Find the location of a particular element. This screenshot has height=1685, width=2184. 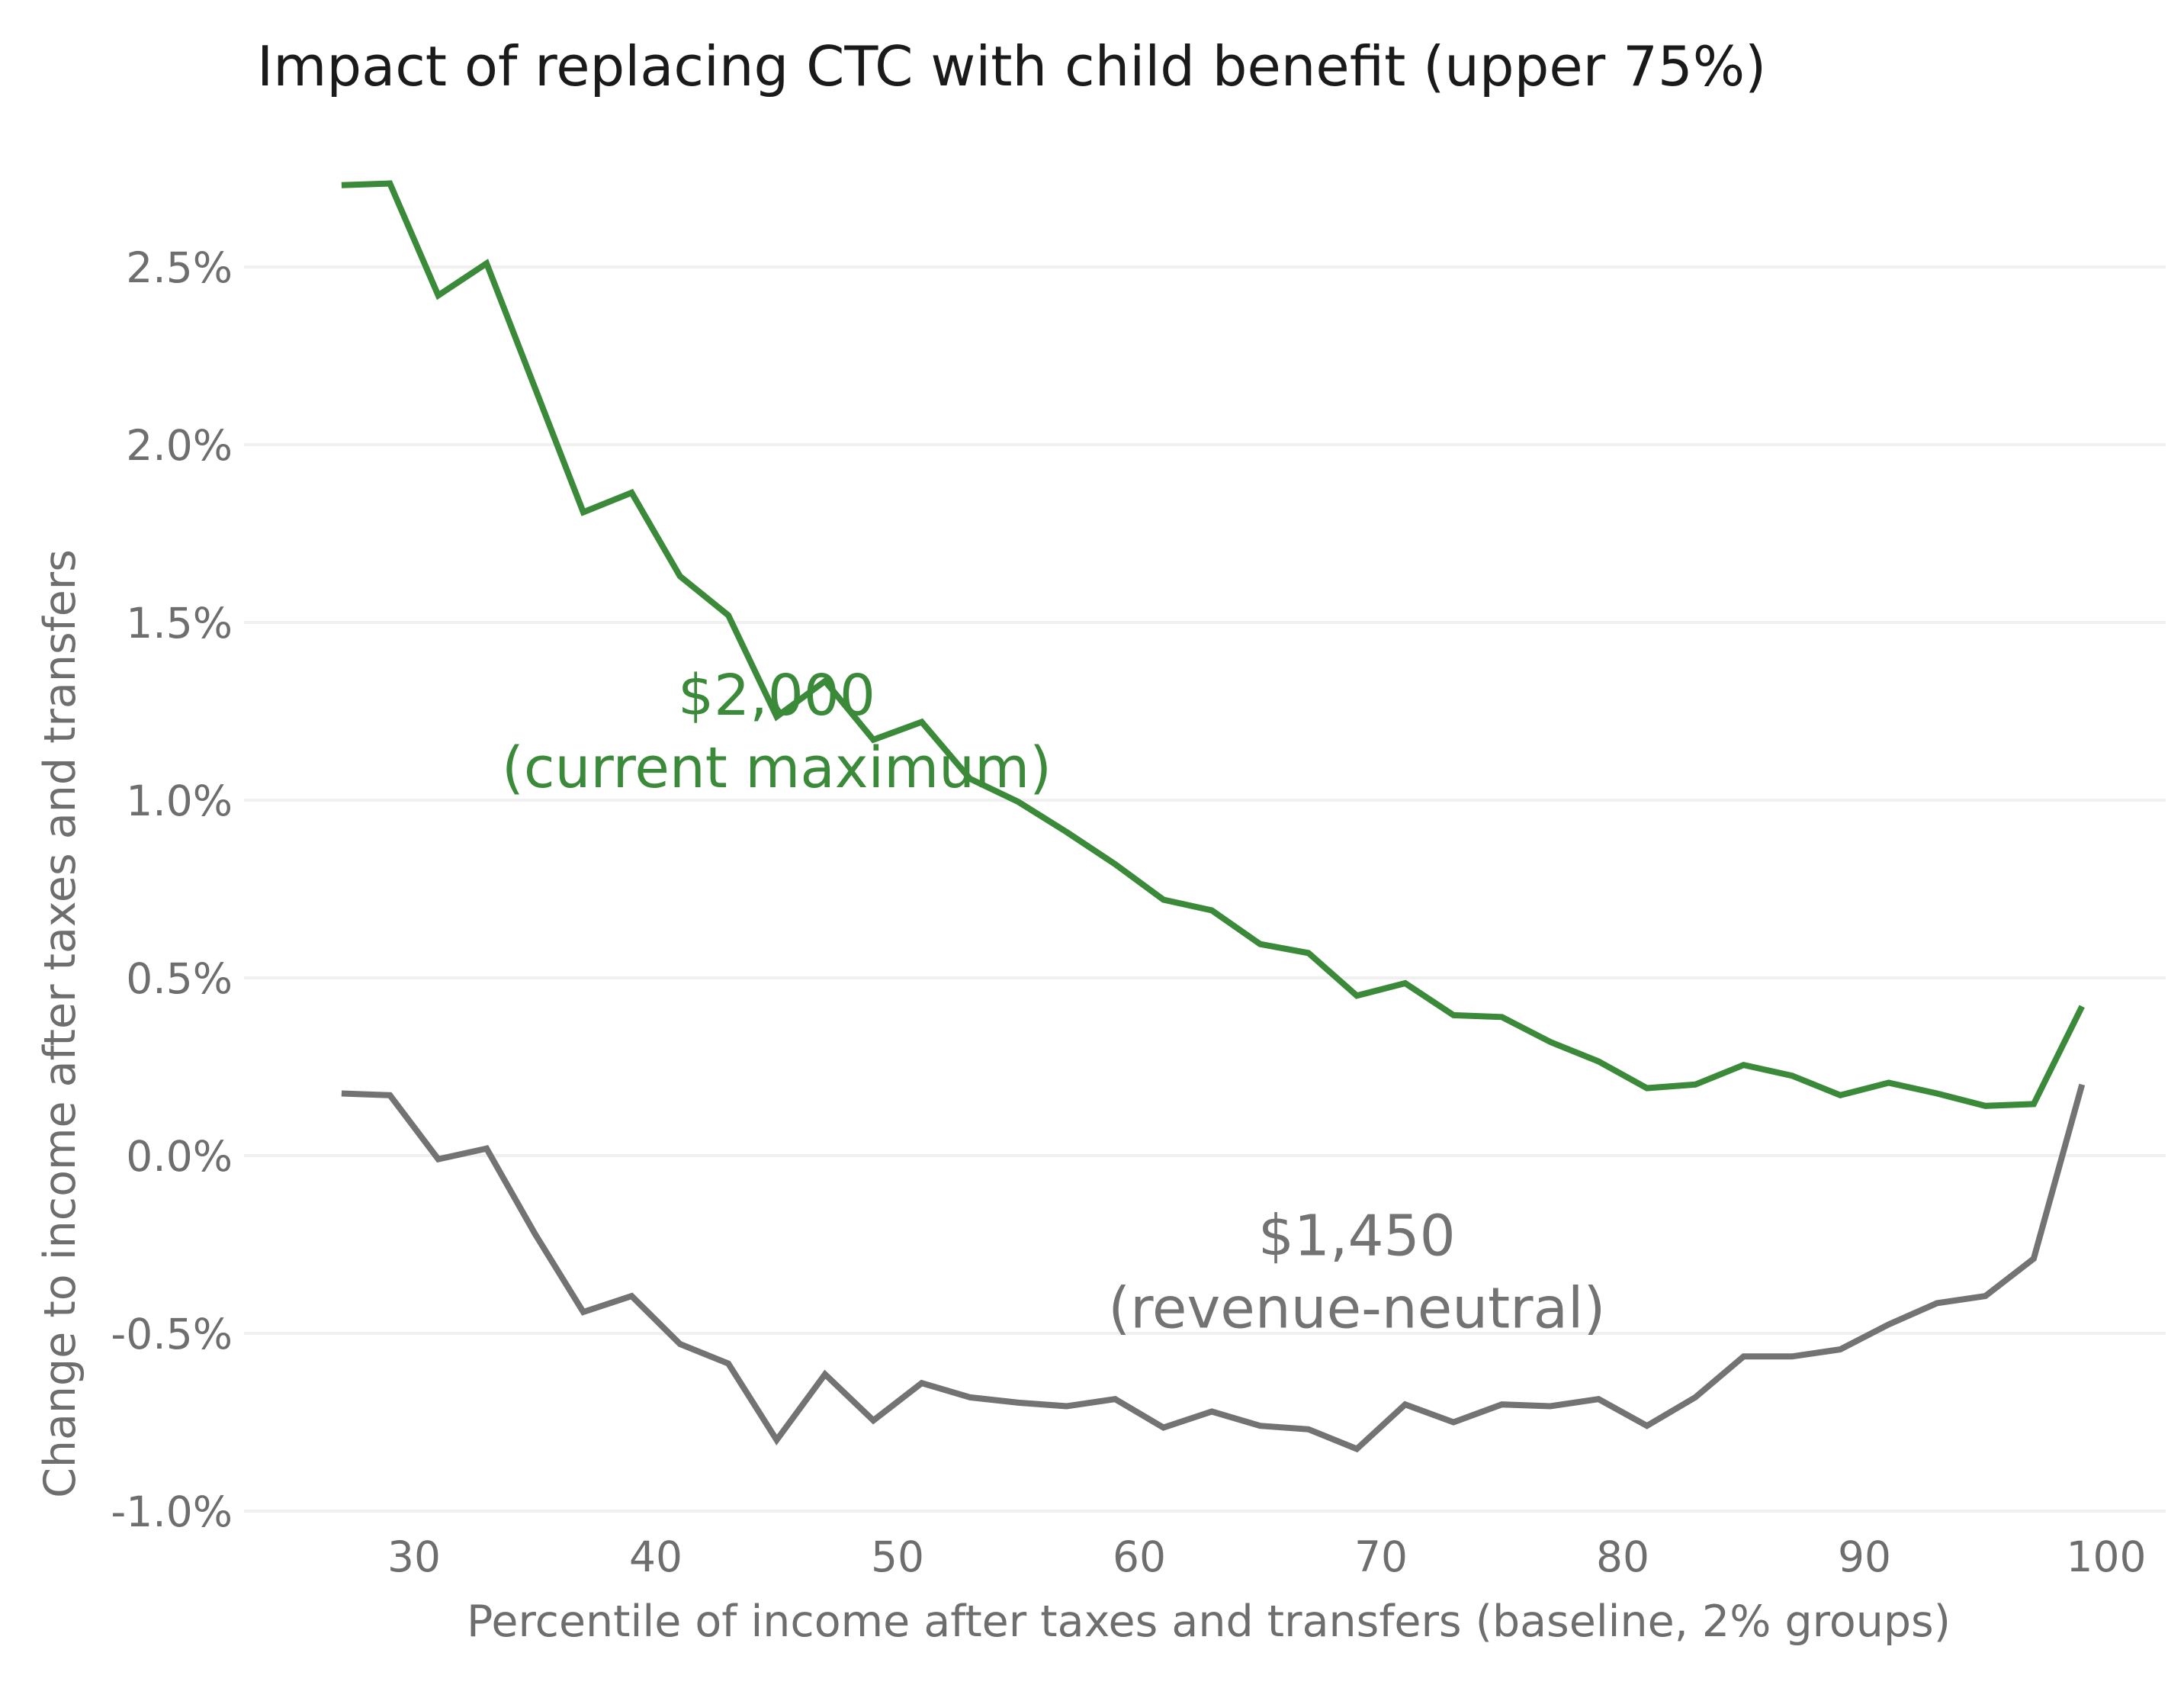

annotation-2-line-1: $1,450 is located at coordinates (1357, 1236).